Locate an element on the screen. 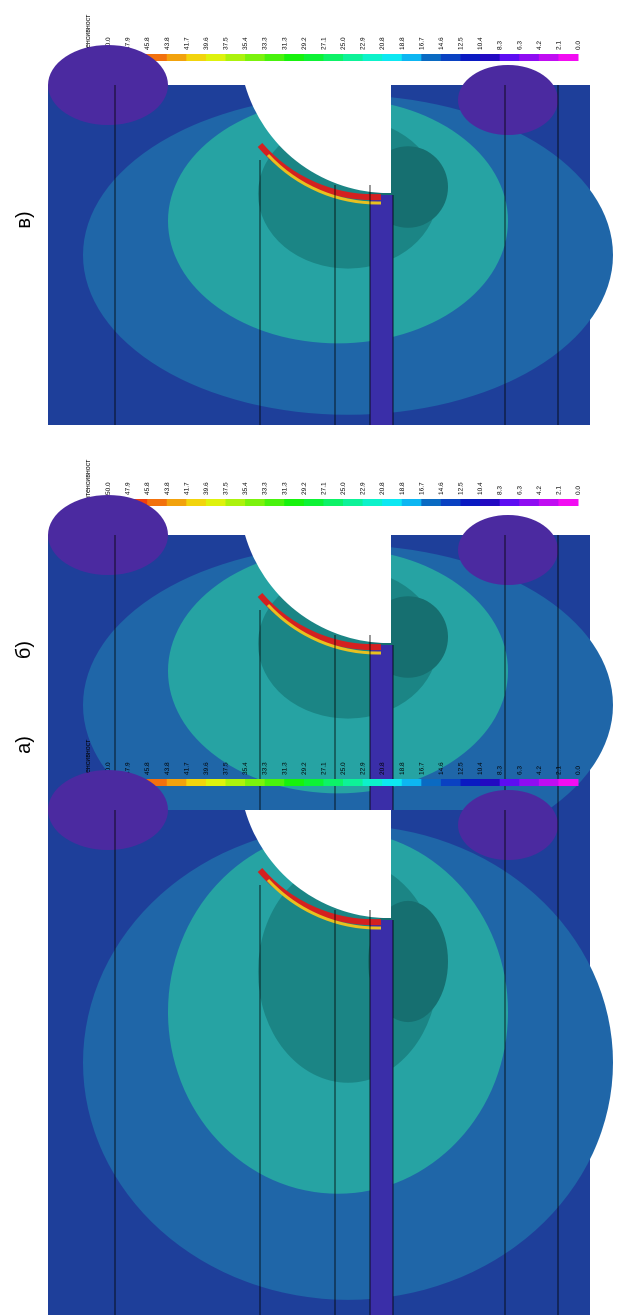 Image resolution: width=620 pixels, height=1315 pixels. legend-value: 39.6 is located at coordinates (206, 488).